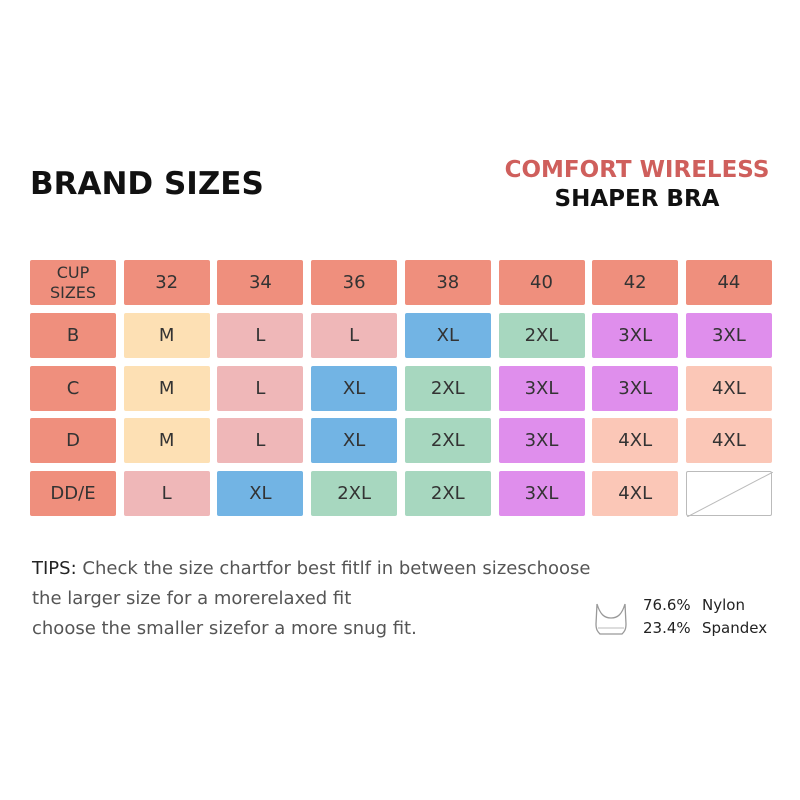  Describe the element at coordinates (723, 605) in the screenshot. I see `material: Nylon` at that location.